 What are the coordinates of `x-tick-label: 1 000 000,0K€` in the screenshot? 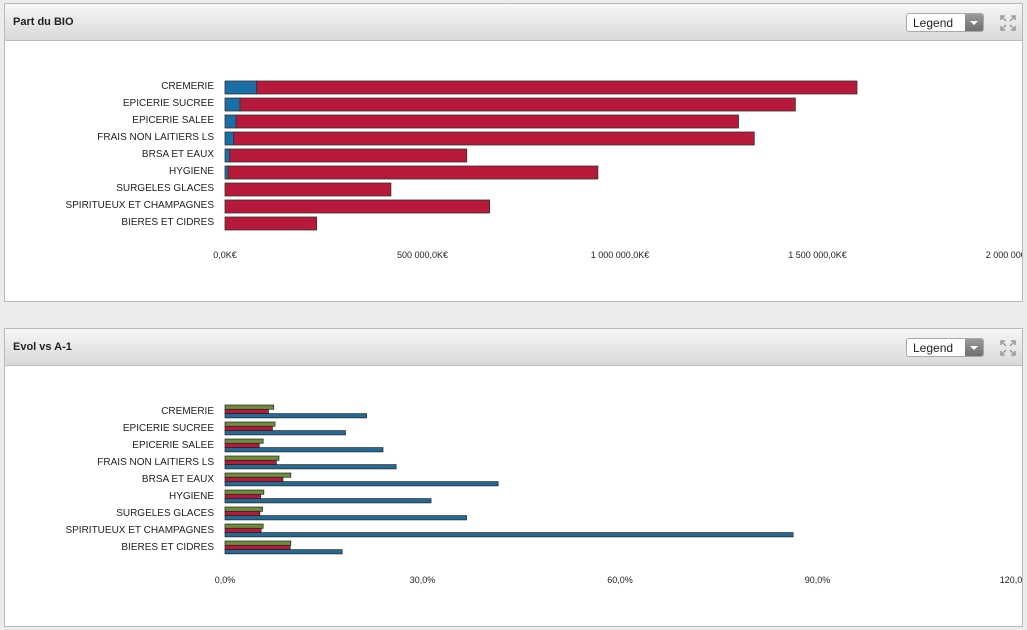 It's located at (620, 255).